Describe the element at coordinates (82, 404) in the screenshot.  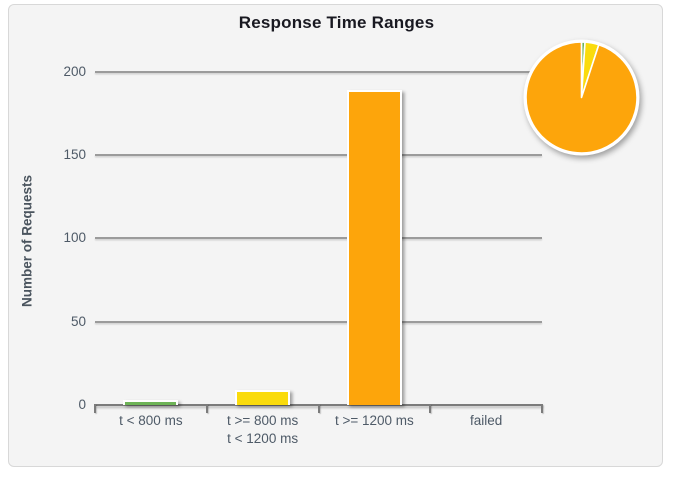
I see `y-tick-label: 0` at that location.